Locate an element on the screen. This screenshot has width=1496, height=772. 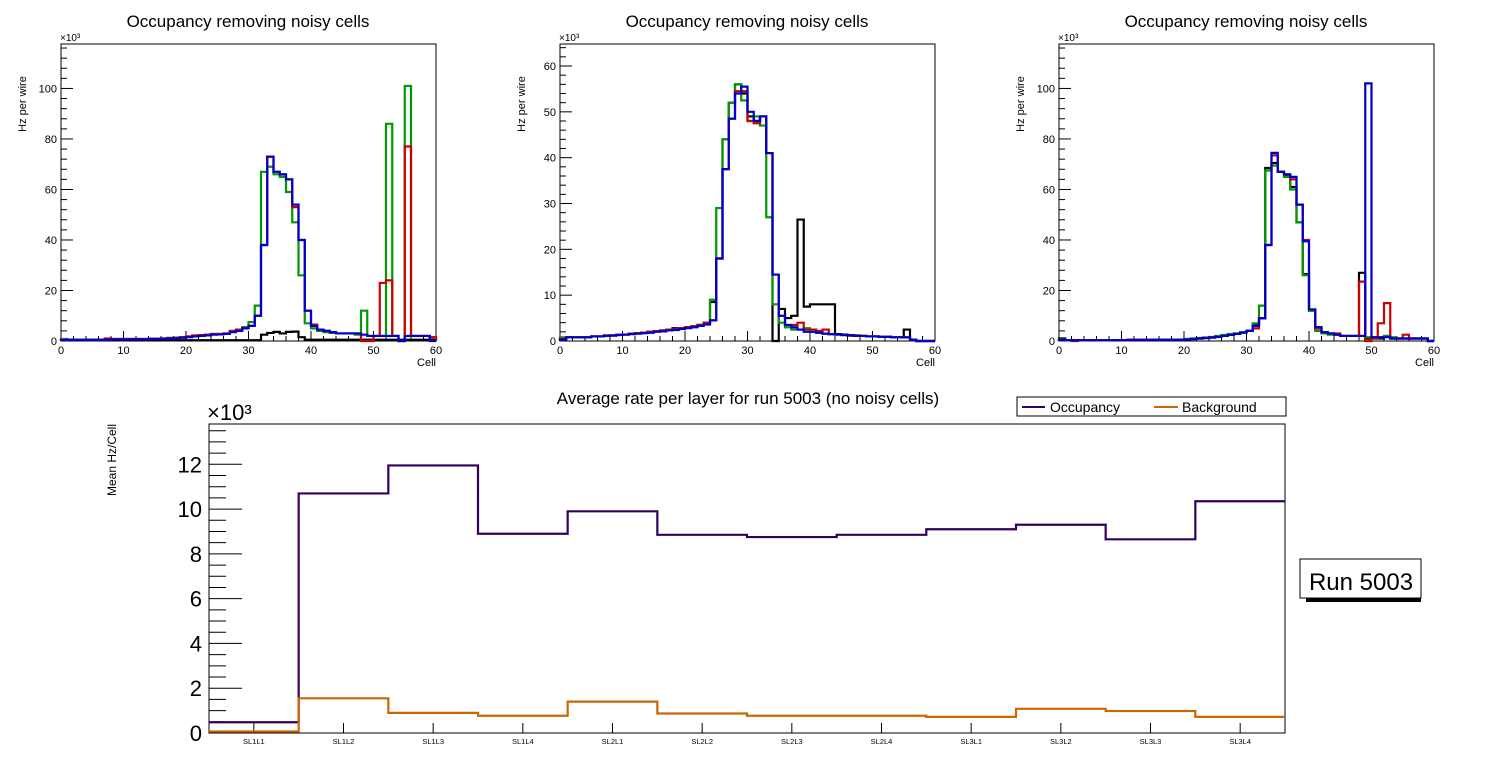
x-category-label: SL2L2 is located at coordinates (702, 741).